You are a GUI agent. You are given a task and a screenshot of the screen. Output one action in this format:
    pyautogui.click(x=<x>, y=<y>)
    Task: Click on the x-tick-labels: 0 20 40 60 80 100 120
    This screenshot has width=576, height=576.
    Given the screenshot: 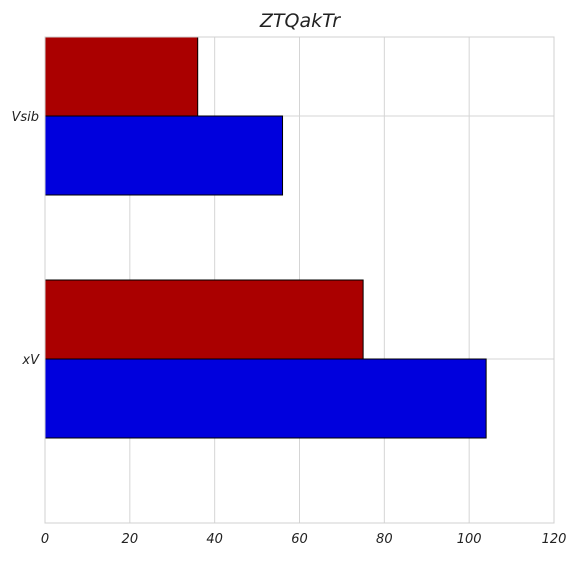 What is the action you would take?
    pyautogui.click(x=304, y=539)
    